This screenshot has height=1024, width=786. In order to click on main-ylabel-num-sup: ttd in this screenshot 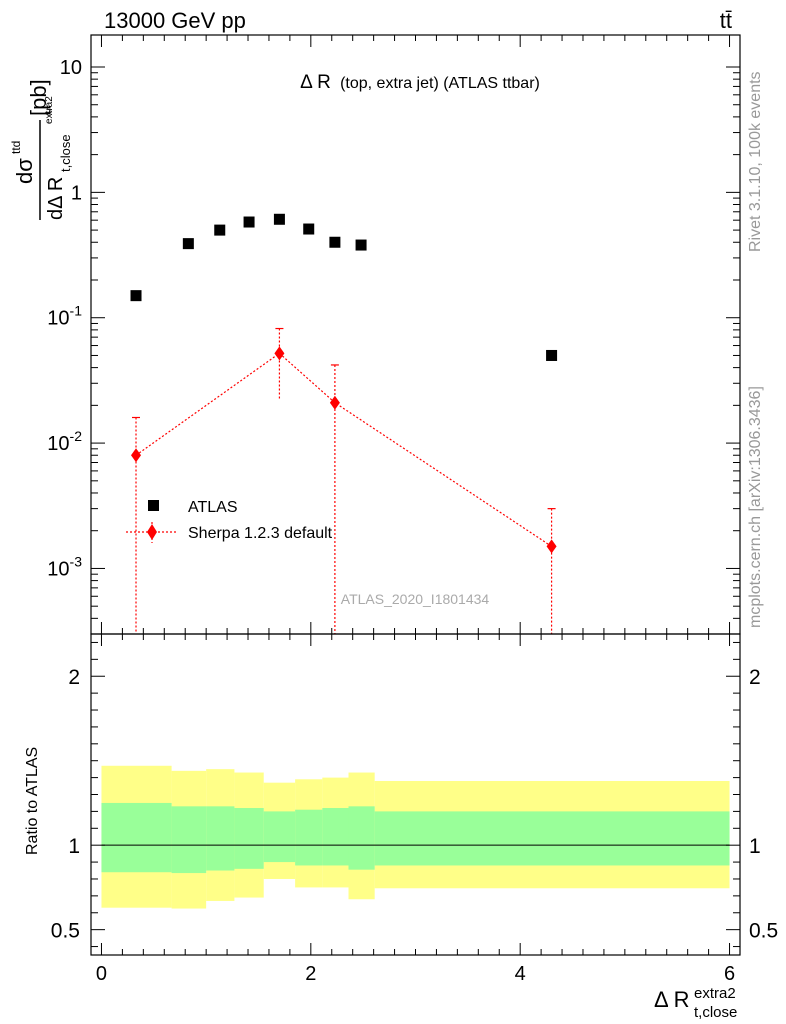, I will do `click(16, 147)`.